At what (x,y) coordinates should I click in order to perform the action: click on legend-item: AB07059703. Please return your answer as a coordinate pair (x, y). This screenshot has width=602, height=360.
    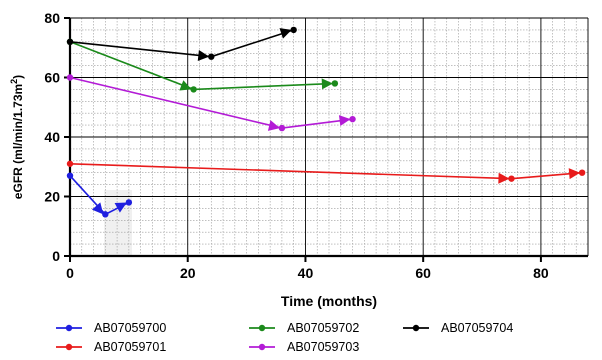
    Looking at the image, I should click on (304, 347).